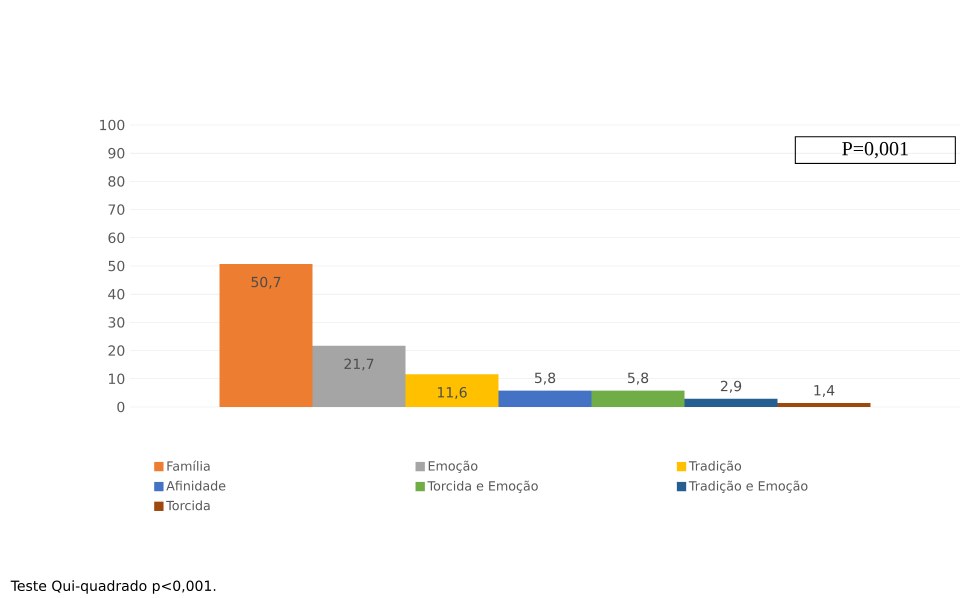 This screenshot has width=971, height=598. I want to click on legend-label: Afinidade, so click(196, 485).